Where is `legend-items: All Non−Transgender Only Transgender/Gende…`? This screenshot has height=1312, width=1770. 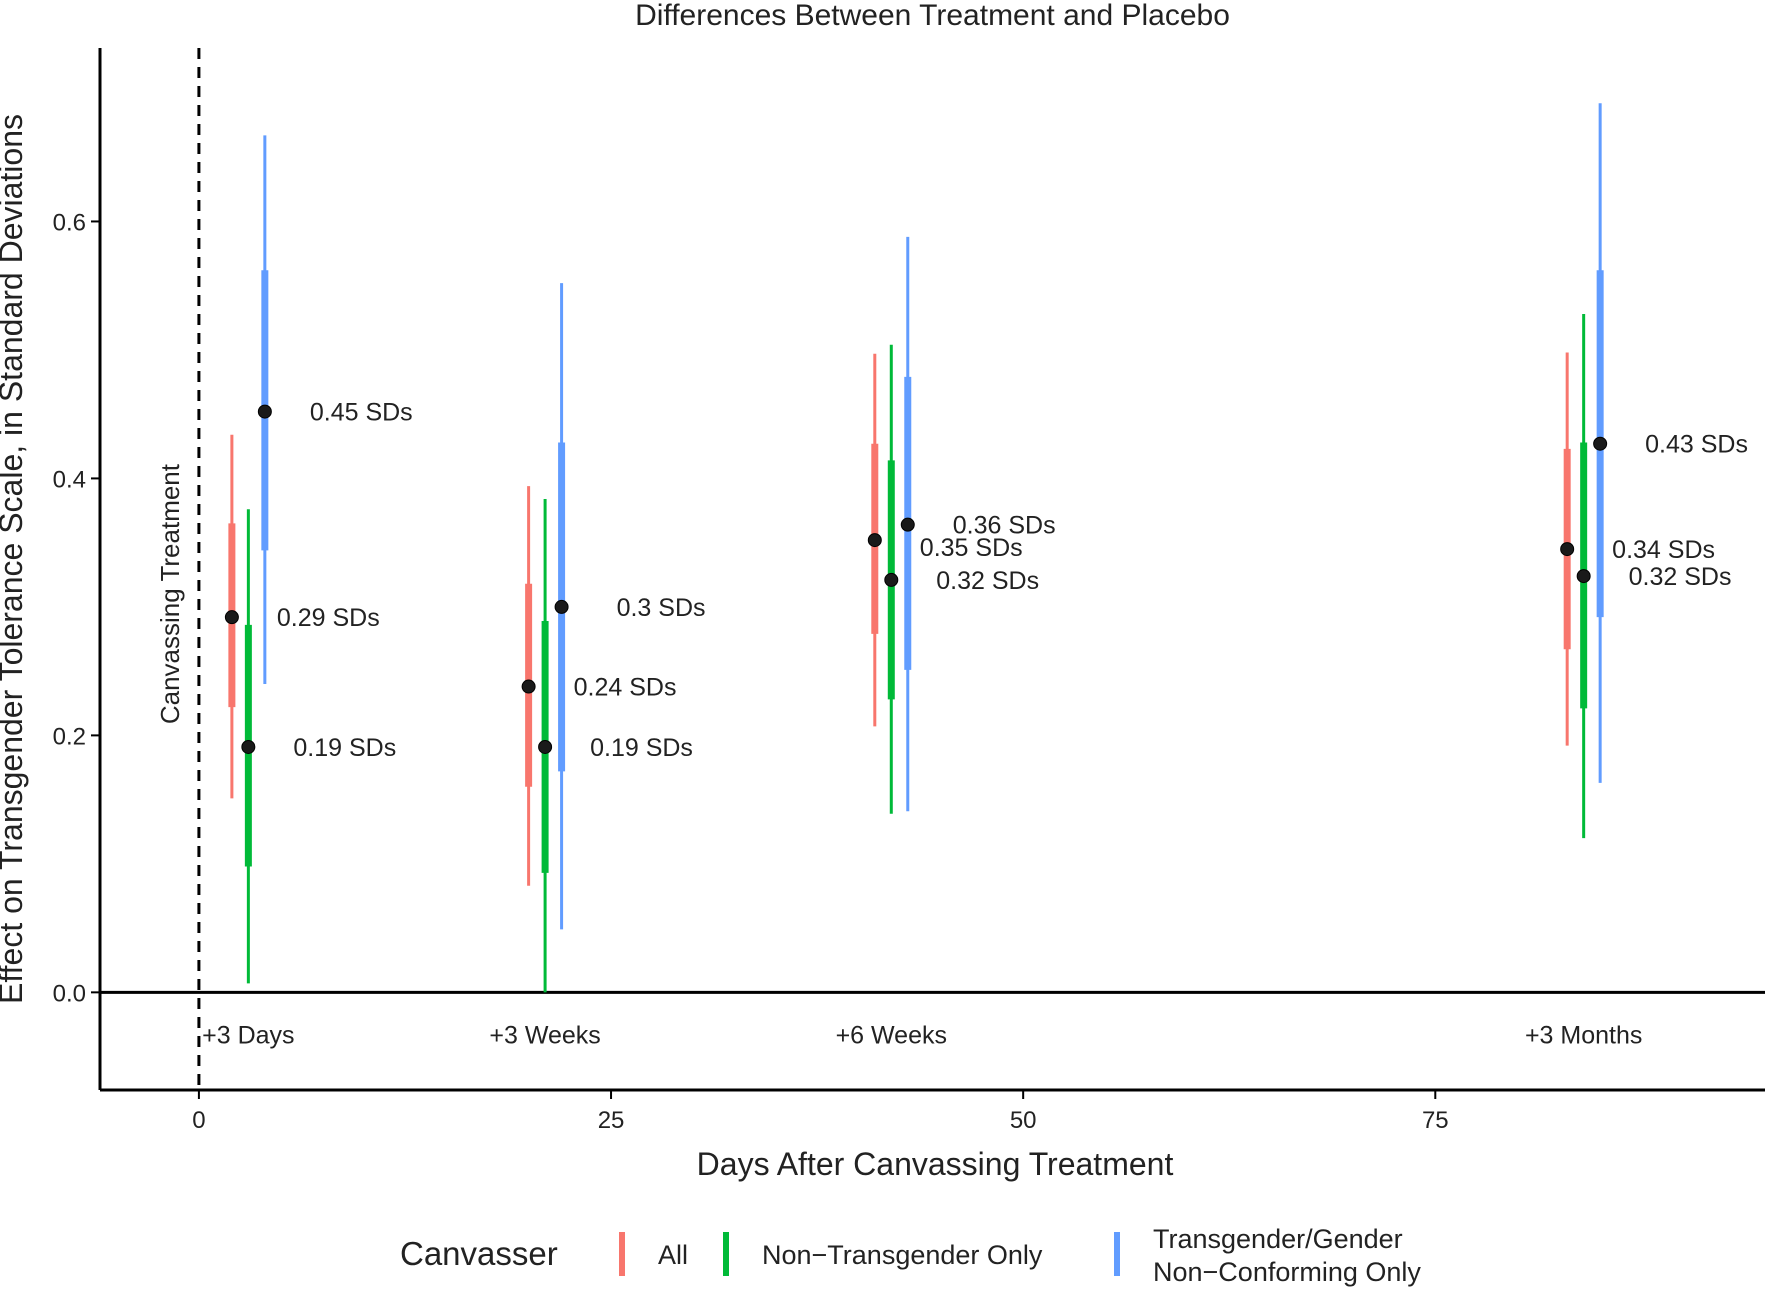 legend-items: All Non−Transgender Only Transgender/Gende… is located at coordinates (1020, 1255).